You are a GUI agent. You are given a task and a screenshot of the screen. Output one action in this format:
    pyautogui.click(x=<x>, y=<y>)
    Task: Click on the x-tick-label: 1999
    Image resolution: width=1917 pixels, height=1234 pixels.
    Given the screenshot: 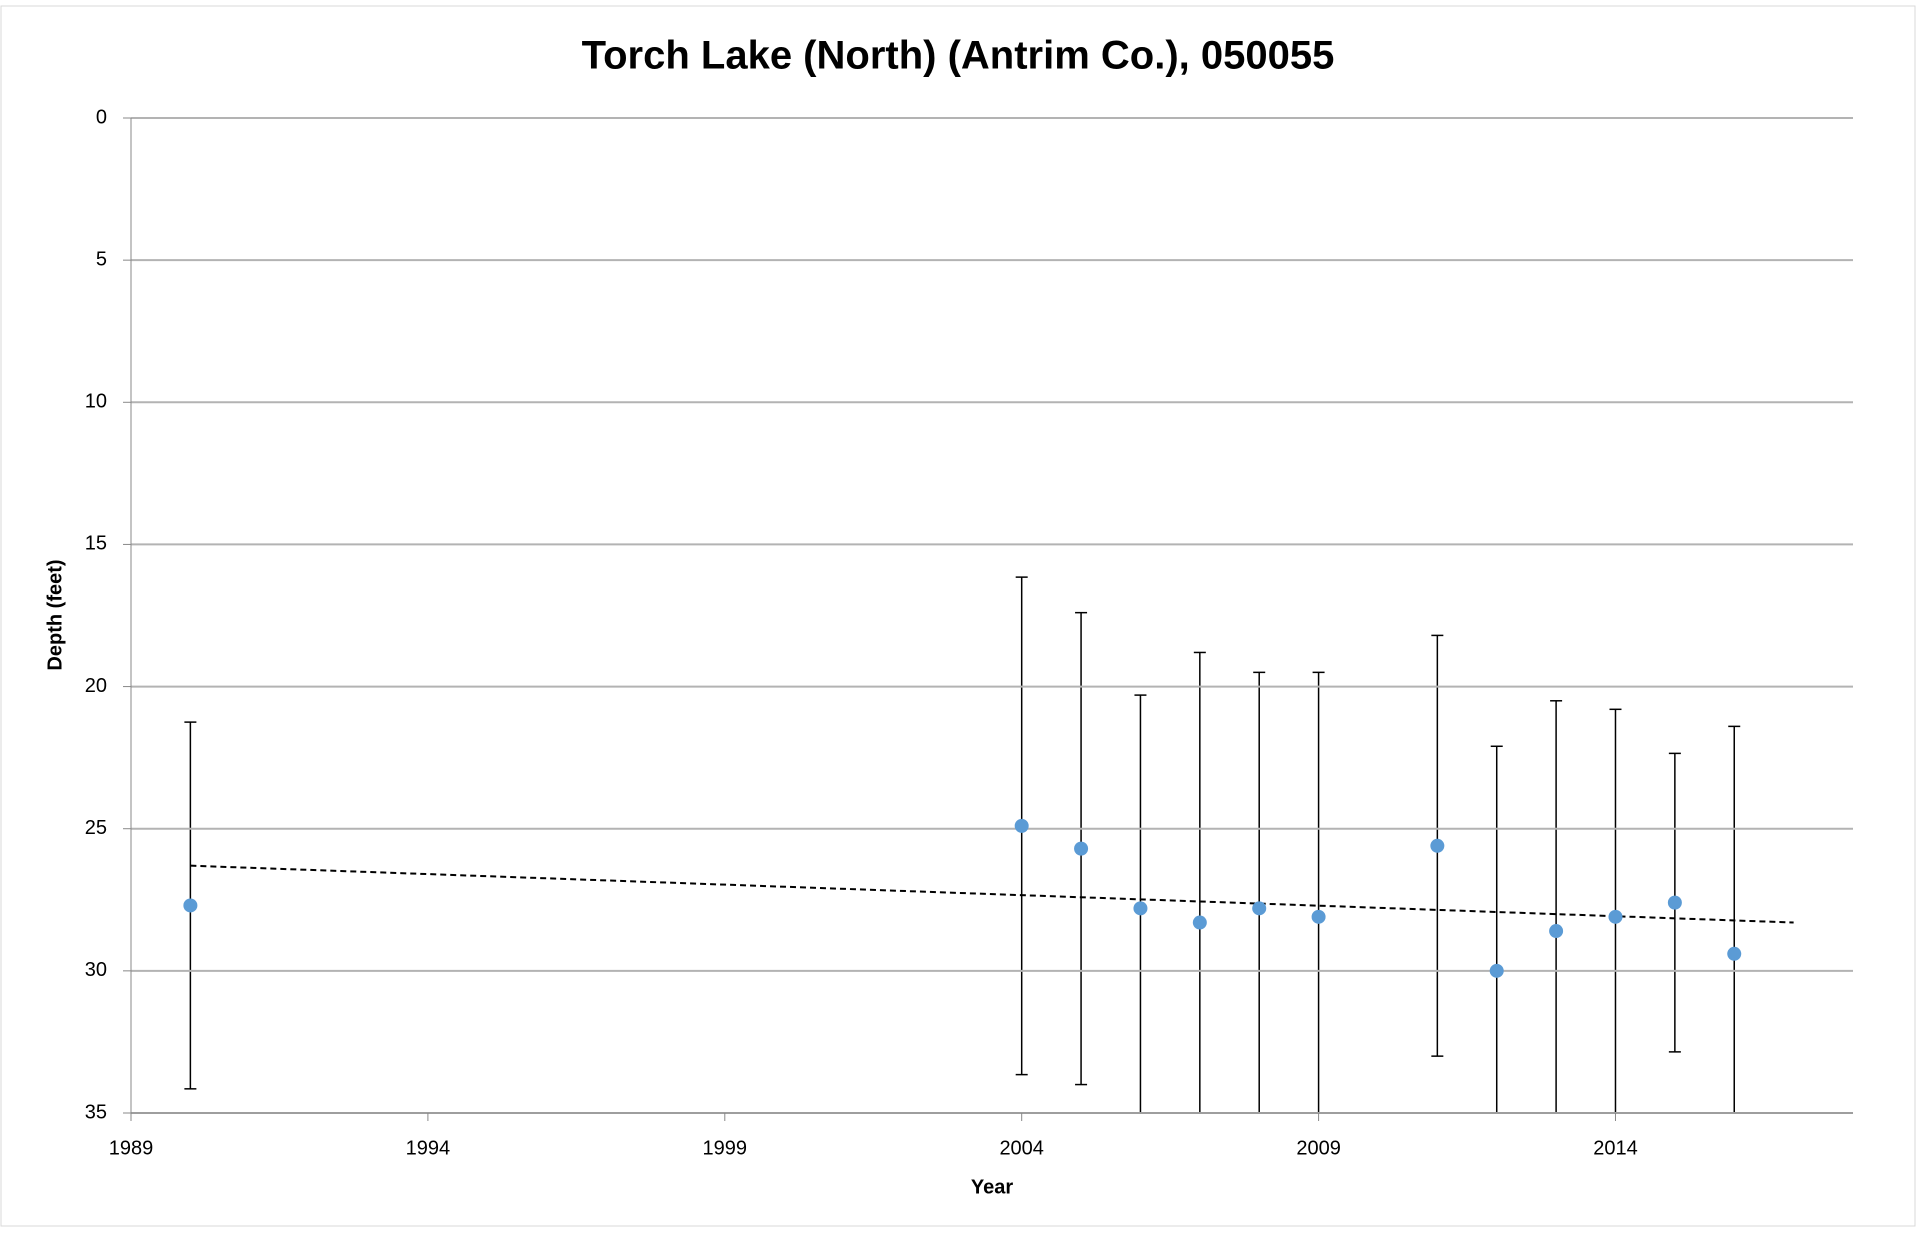 What is the action you would take?
    pyautogui.click(x=725, y=1148)
    